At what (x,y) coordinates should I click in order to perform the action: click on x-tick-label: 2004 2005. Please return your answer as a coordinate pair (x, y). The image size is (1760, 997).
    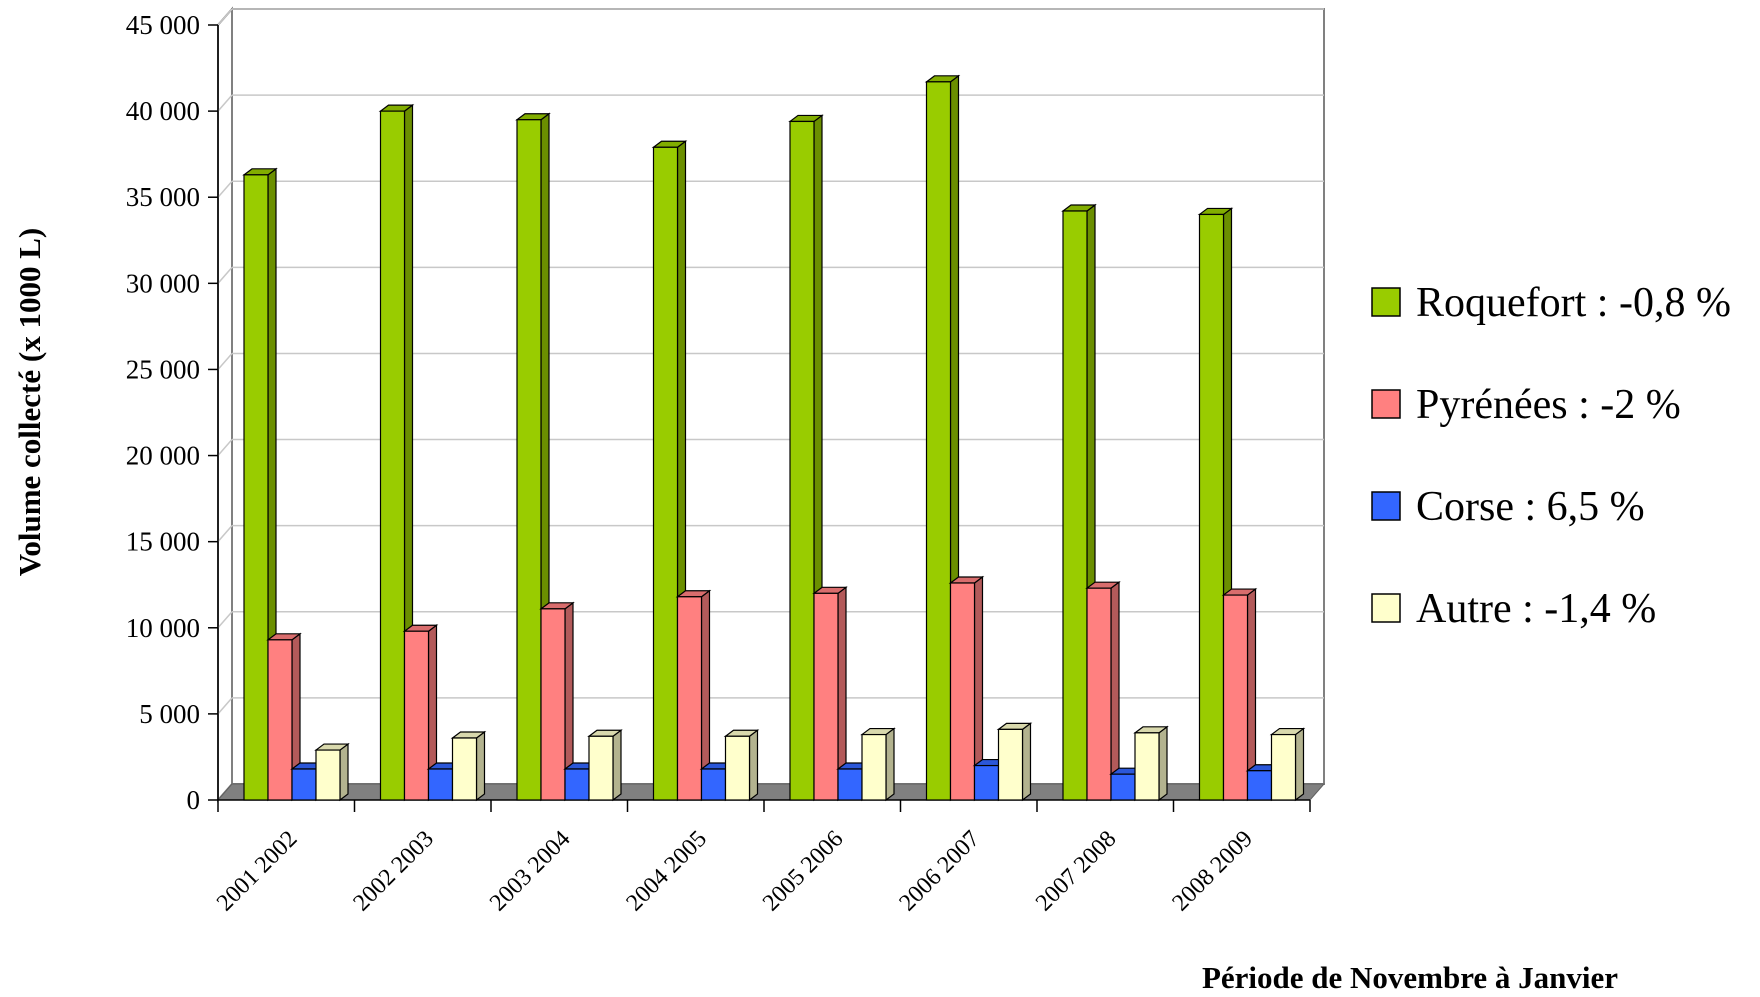
    Looking at the image, I should click on (666, 871).